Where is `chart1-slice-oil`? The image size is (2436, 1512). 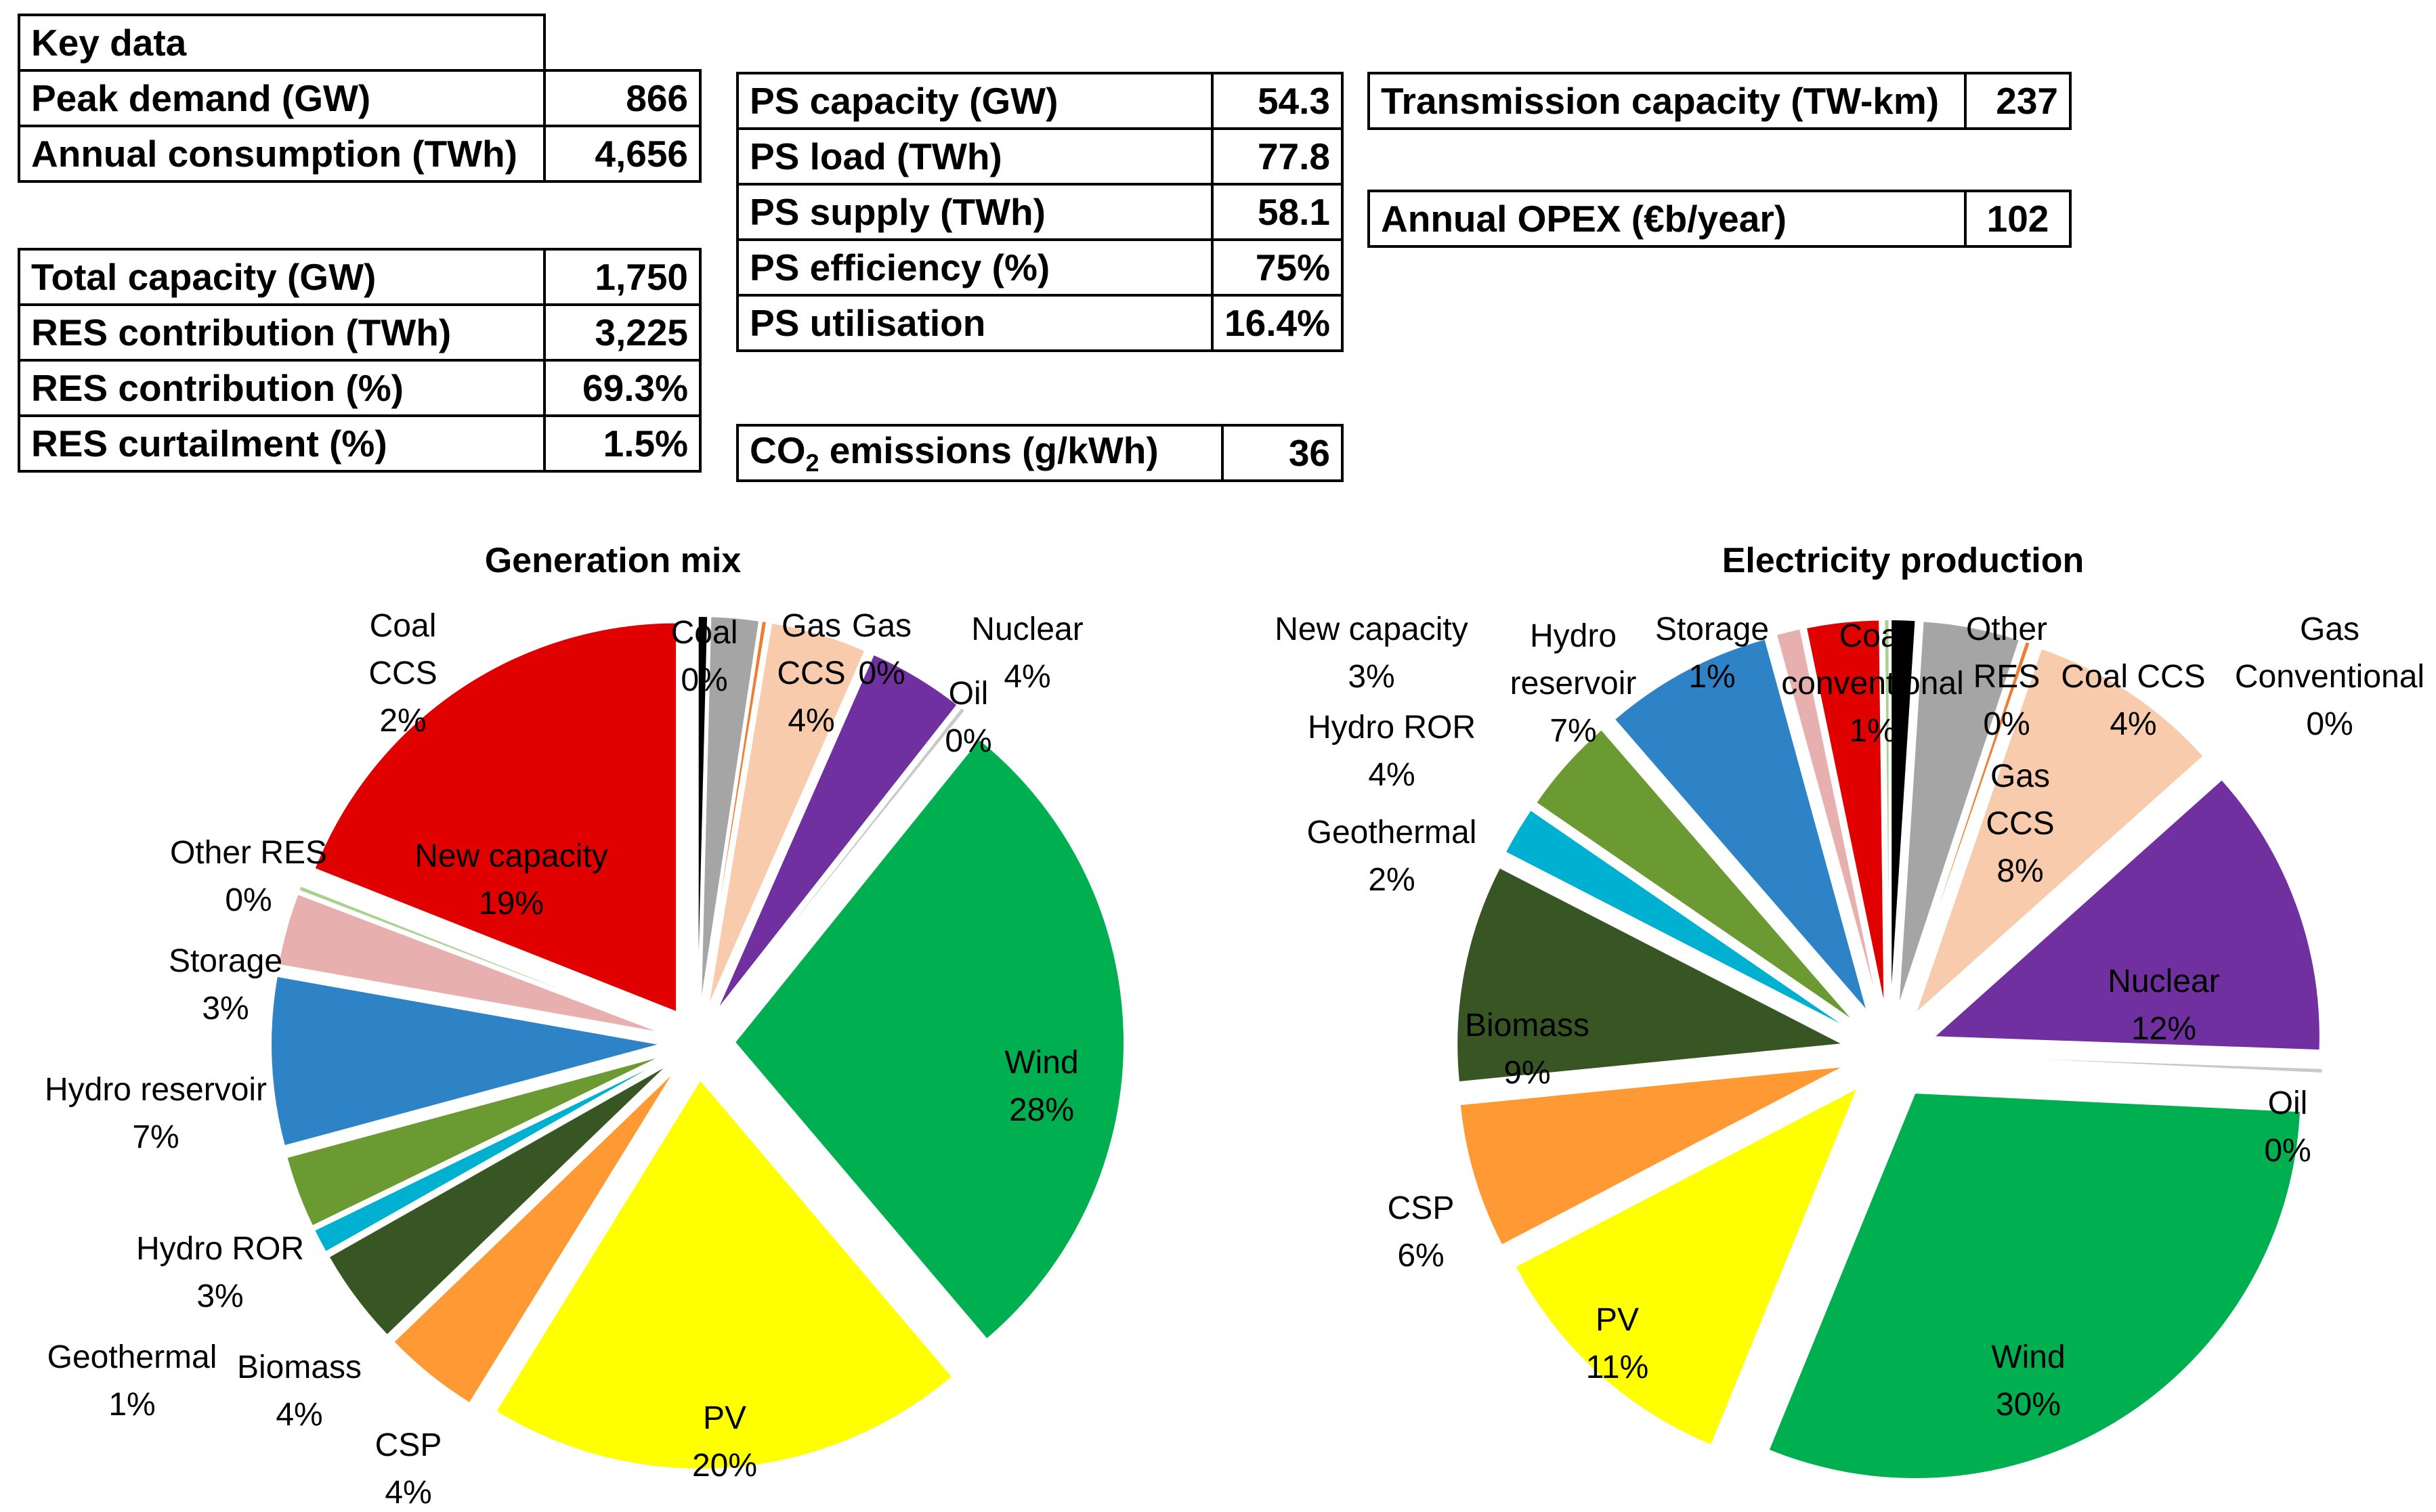
chart1-slice-oil is located at coordinates (843, 860).